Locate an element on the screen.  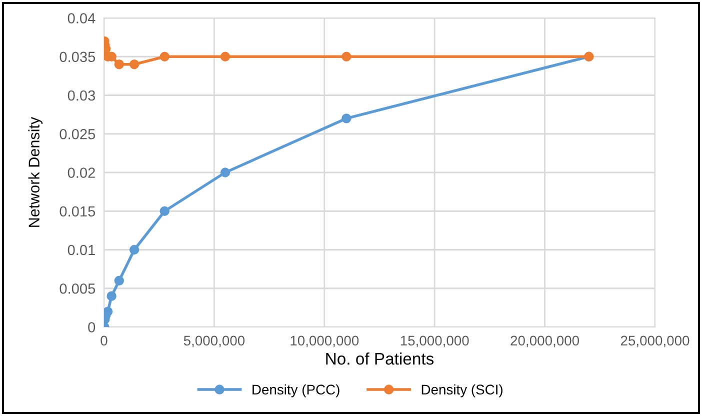
legend-label: Density (SCI) is located at coordinates (462, 391).